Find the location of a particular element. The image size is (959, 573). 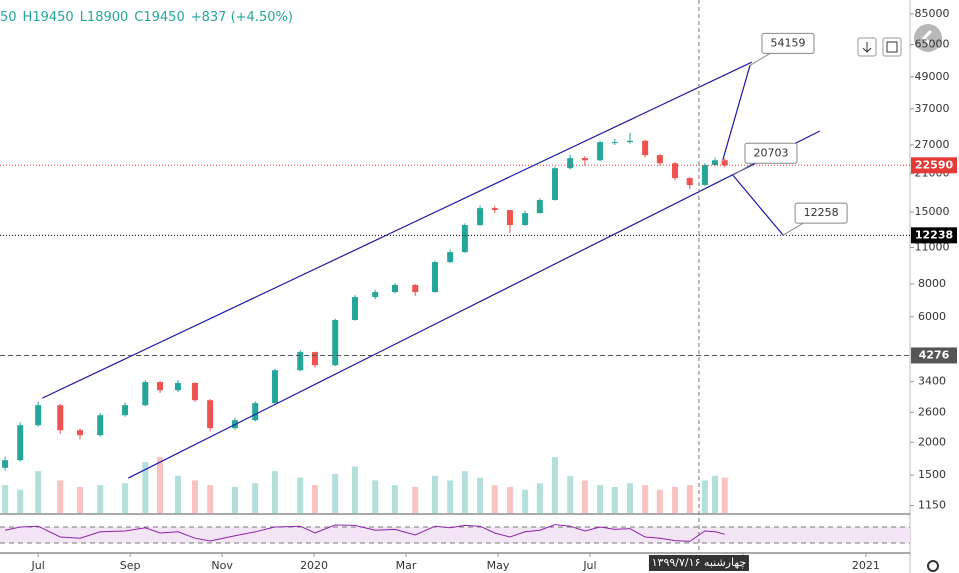

ohlc-value: C19450 is located at coordinates (159, 17).